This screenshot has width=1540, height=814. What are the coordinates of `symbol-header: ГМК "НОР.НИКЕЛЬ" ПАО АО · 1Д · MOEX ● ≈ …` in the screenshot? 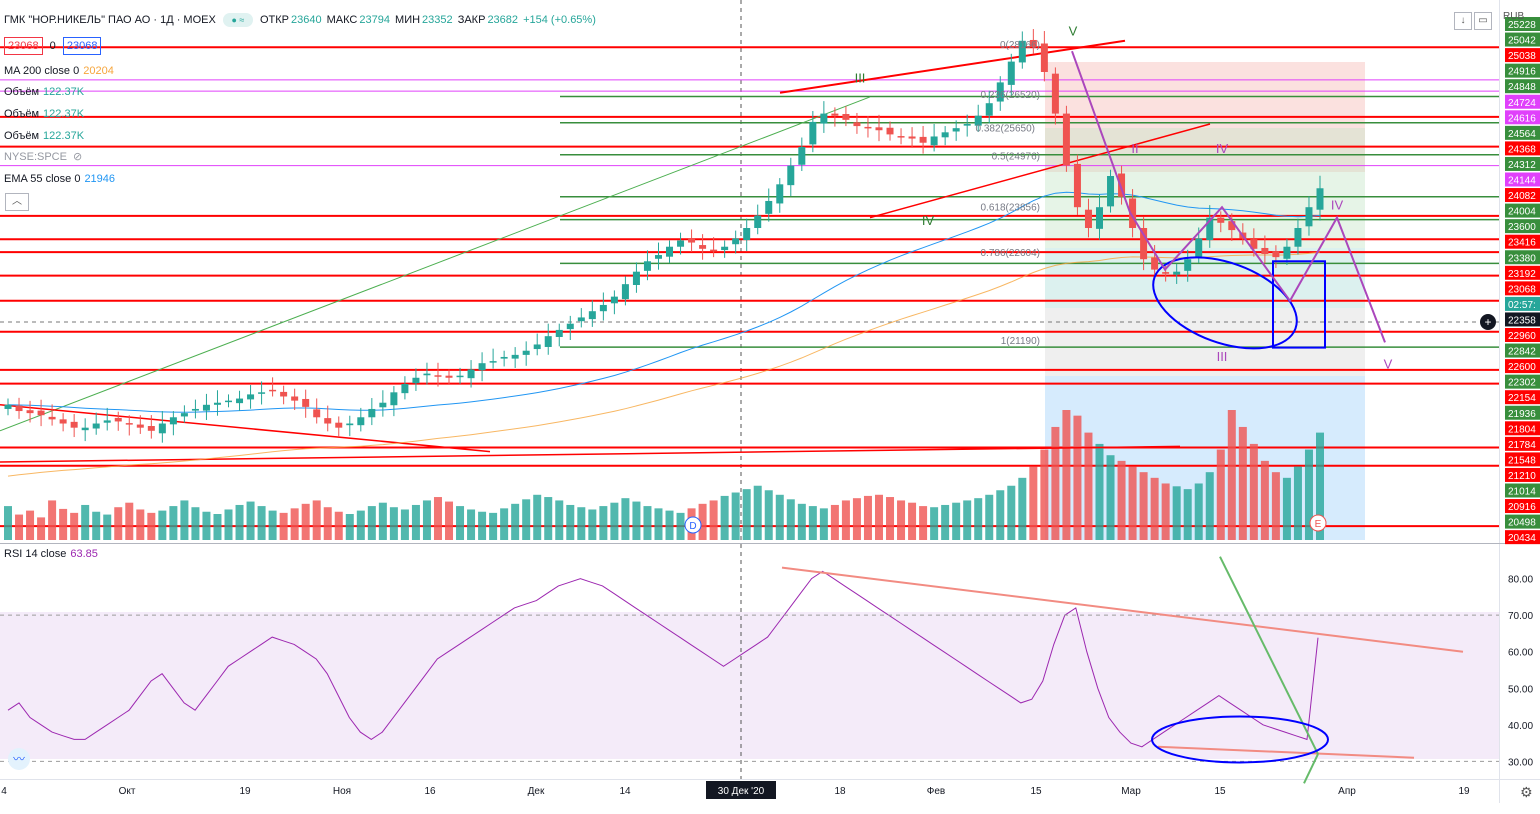 It's located at (301, 20).